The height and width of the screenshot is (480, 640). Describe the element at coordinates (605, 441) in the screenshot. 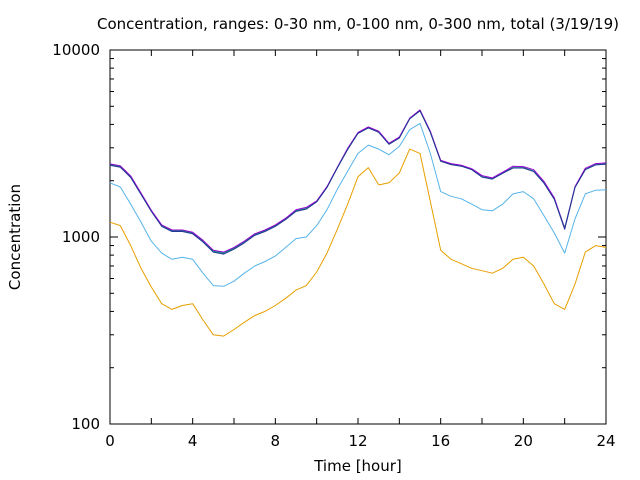

I see `x-tick-label: 24` at that location.